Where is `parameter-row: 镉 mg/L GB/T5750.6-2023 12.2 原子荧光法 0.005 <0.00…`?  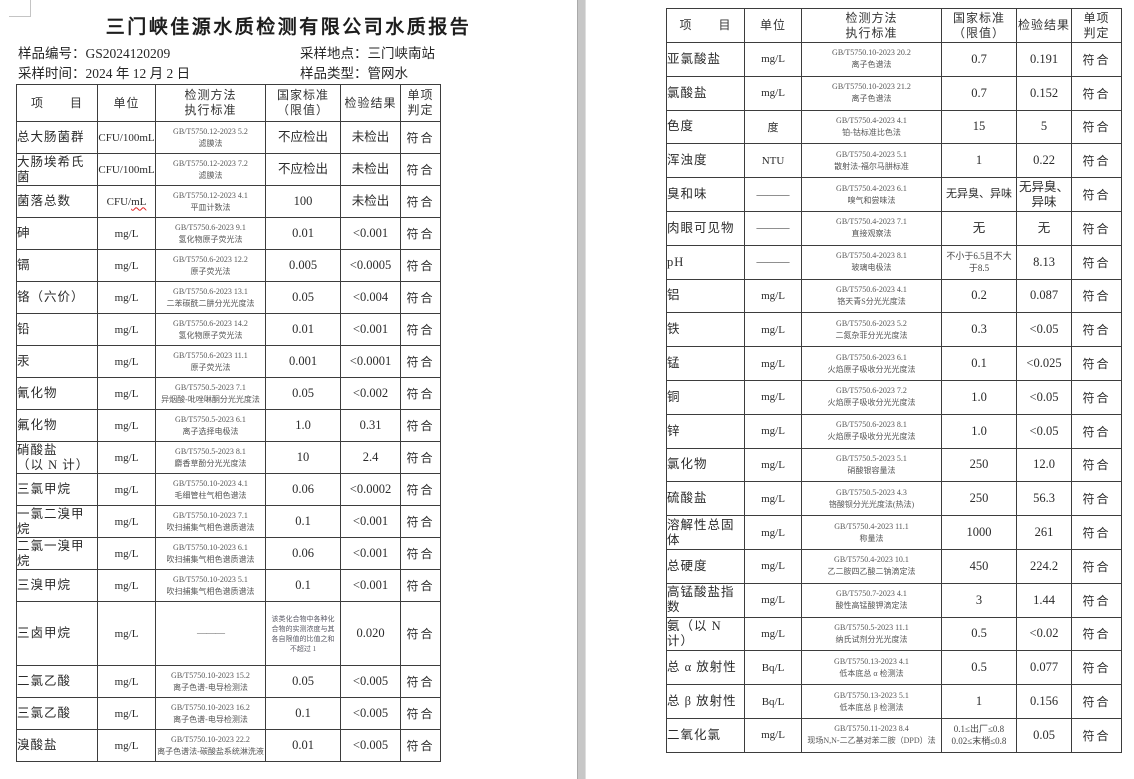 parameter-row: 镉 mg/L GB/T5750.6-2023 12.2 原子荧光法 0.005 <0.00… is located at coordinates (228, 265).